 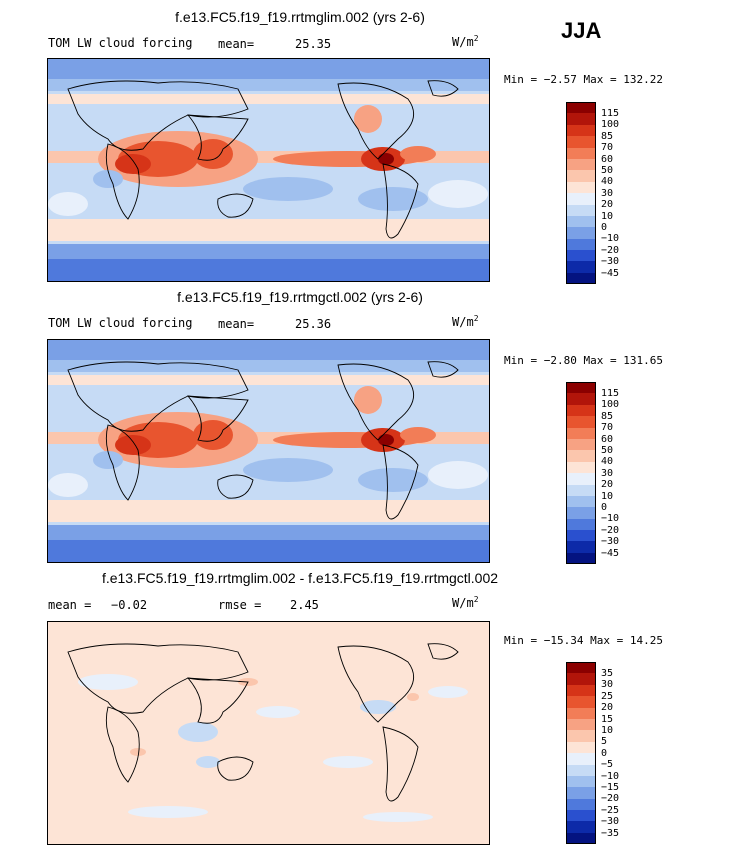 What do you see at coordinates (313, 324) in the screenshot?
I see `panel-2-mean-value: 25.36` at bounding box center [313, 324].